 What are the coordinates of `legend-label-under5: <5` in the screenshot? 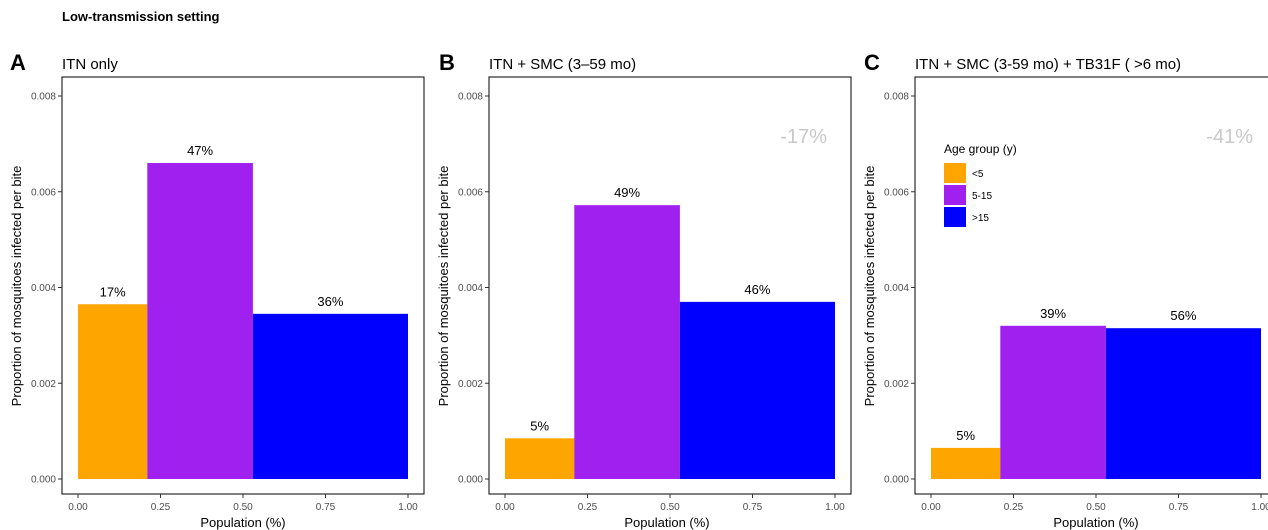 It's located at (978, 174).